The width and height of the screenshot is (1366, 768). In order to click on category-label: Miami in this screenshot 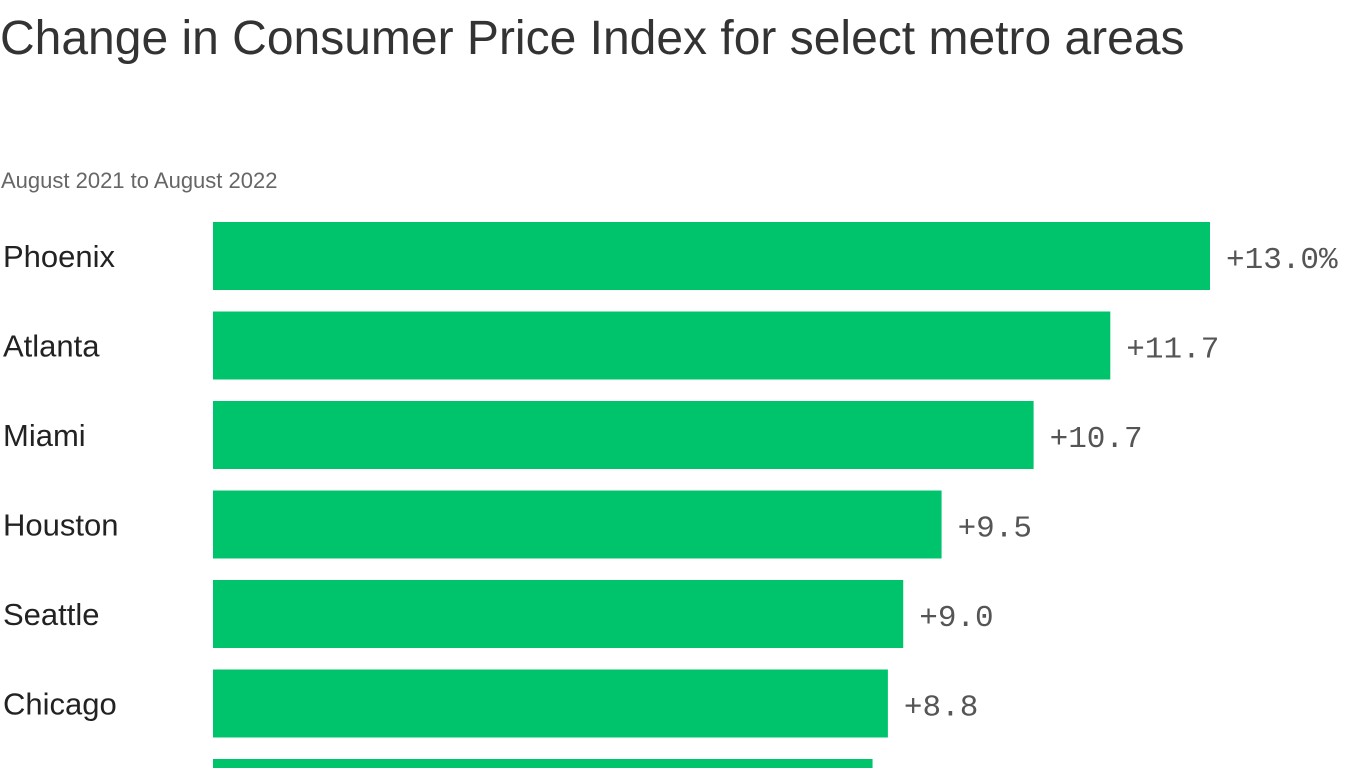, I will do `click(44, 435)`.